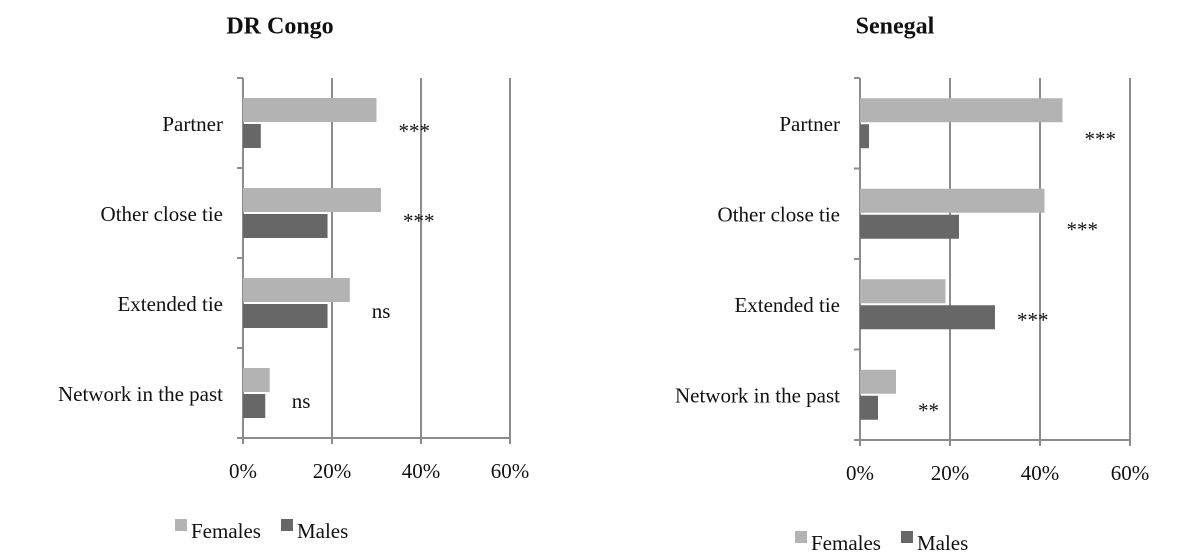 The width and height of the screenshot is (1182, 557). Describe the element at coordinates (895, 27) in the screenshot. I see `chart-title: Senegal` at that location.